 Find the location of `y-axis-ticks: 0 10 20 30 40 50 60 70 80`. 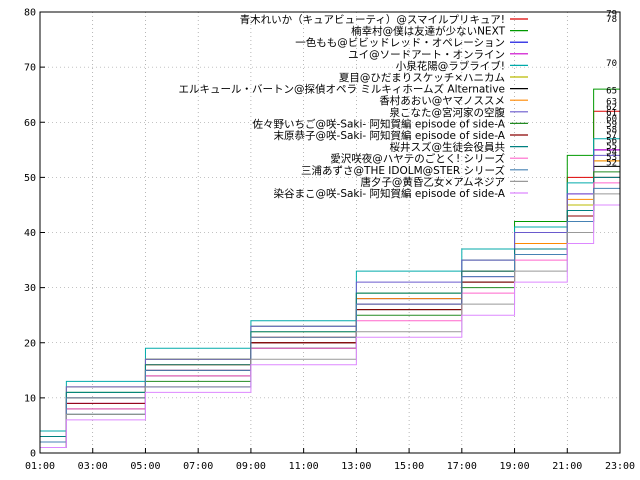

y-axis-ticks: 0 10 20 30 40 50 60 70 80 is located at coordinates (34, 234).